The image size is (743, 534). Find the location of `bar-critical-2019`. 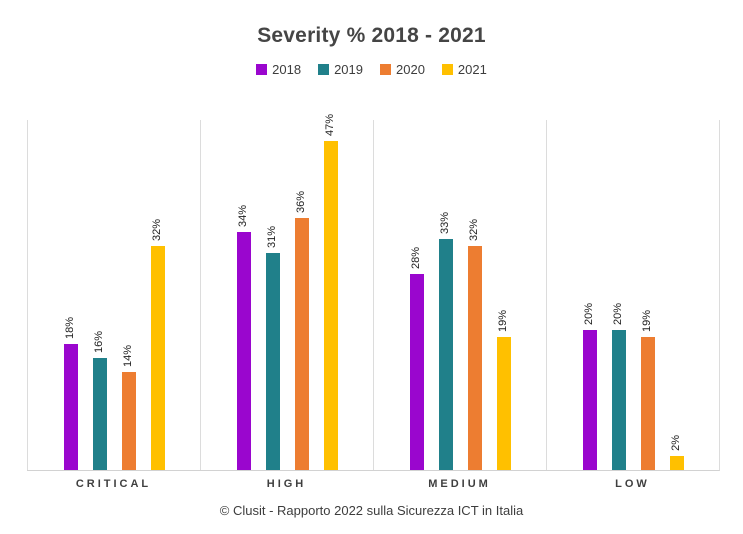

bar-critical-2019 is located at coordinates (99, 414).